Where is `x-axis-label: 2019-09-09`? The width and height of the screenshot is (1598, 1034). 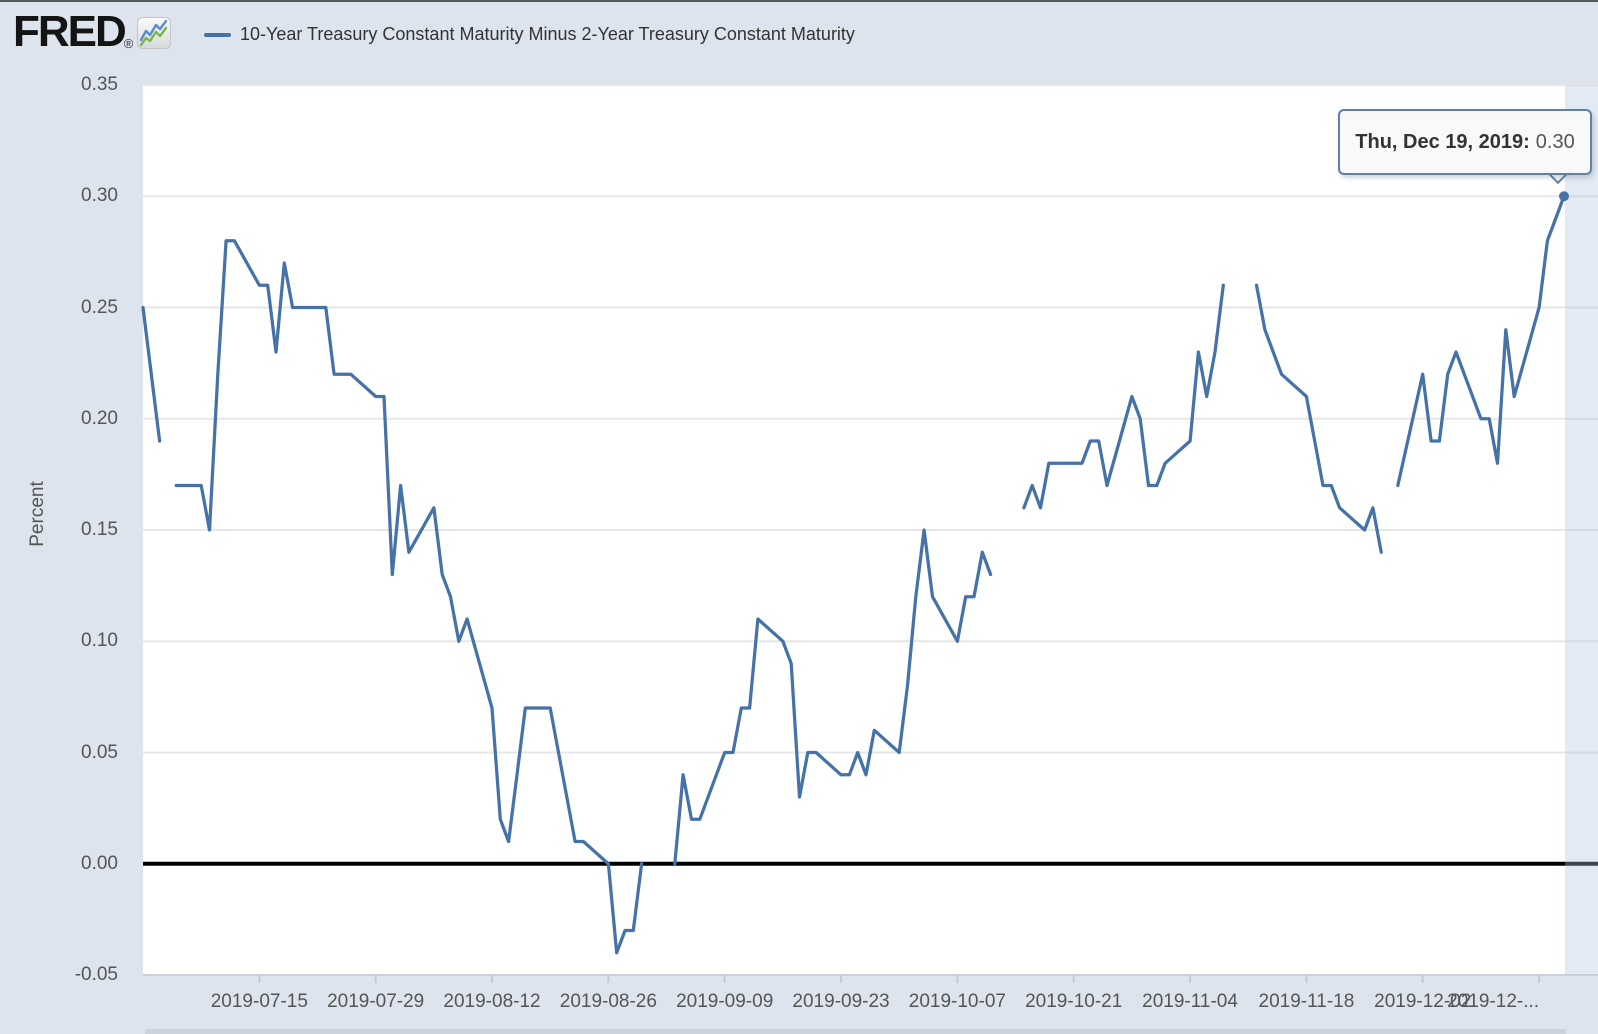 x-axis-label: 2019-09-09 is located at coordinates (725, 1001).